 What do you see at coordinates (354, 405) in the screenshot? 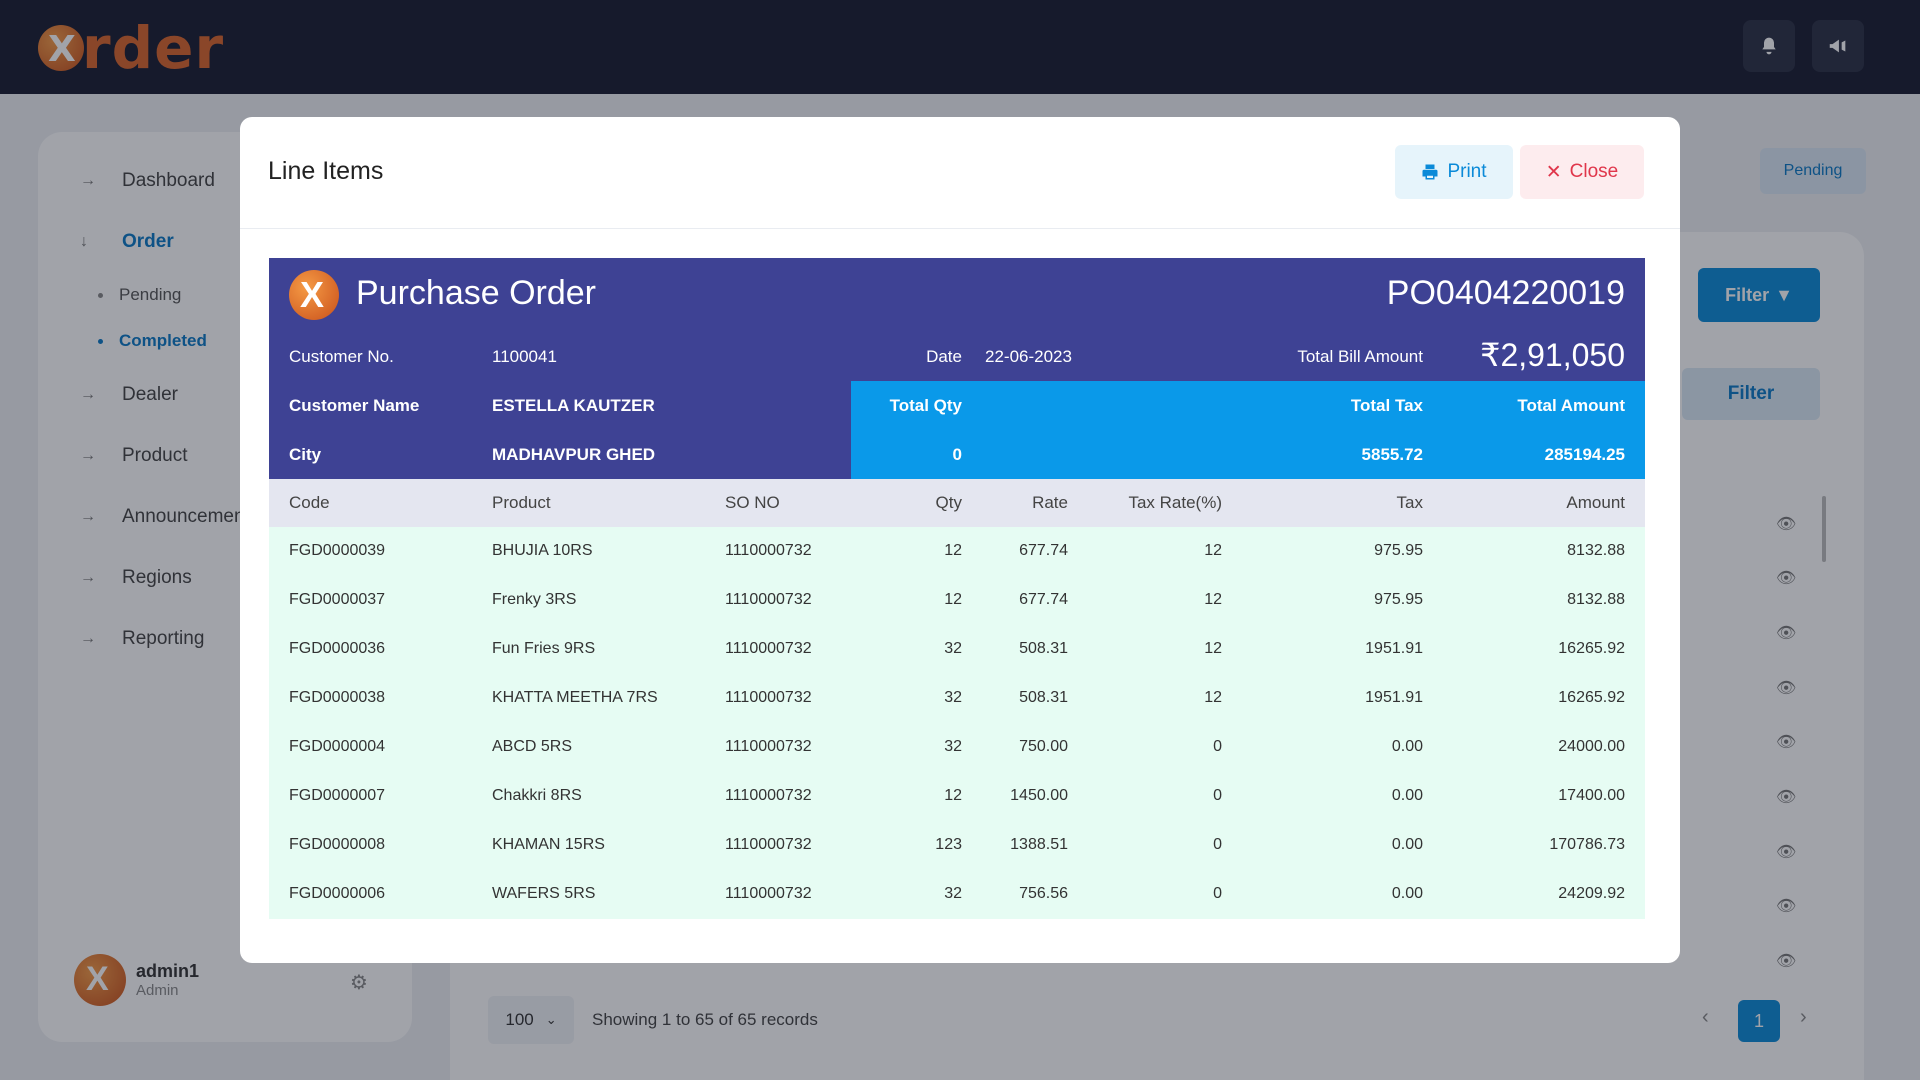
I see `customer-name-label: Customer Name` at bounding box center [354, 405].